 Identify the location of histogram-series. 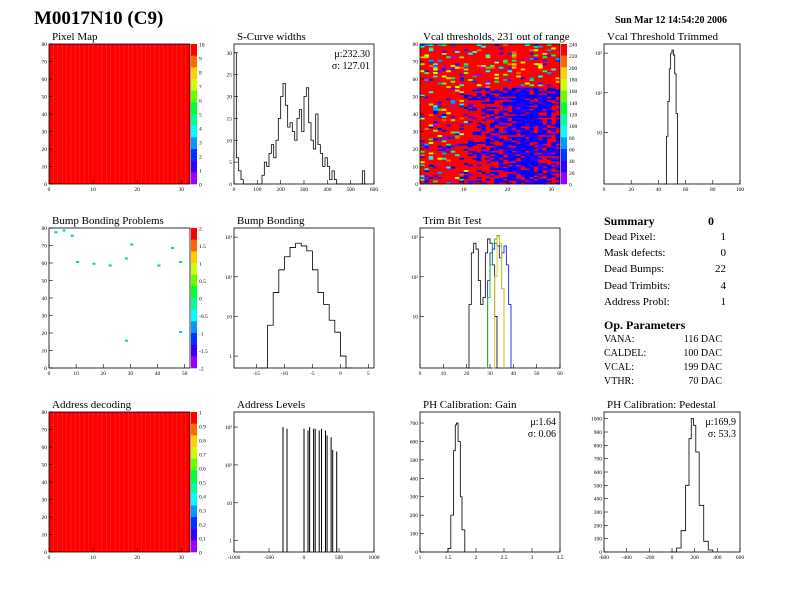
(498, 305).